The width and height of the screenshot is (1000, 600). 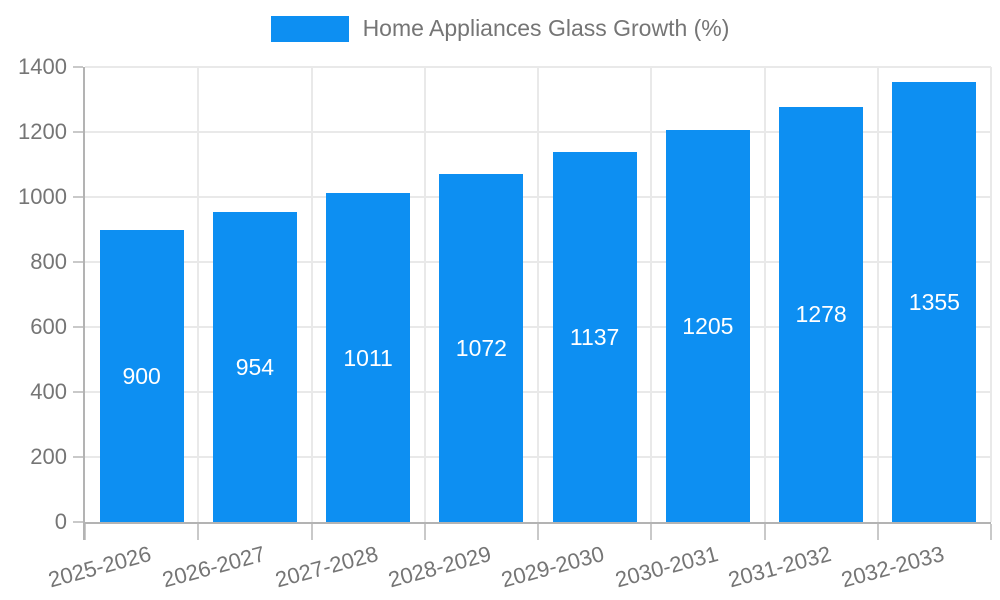 I want to click on y-axis, so click(x=84, y=303).